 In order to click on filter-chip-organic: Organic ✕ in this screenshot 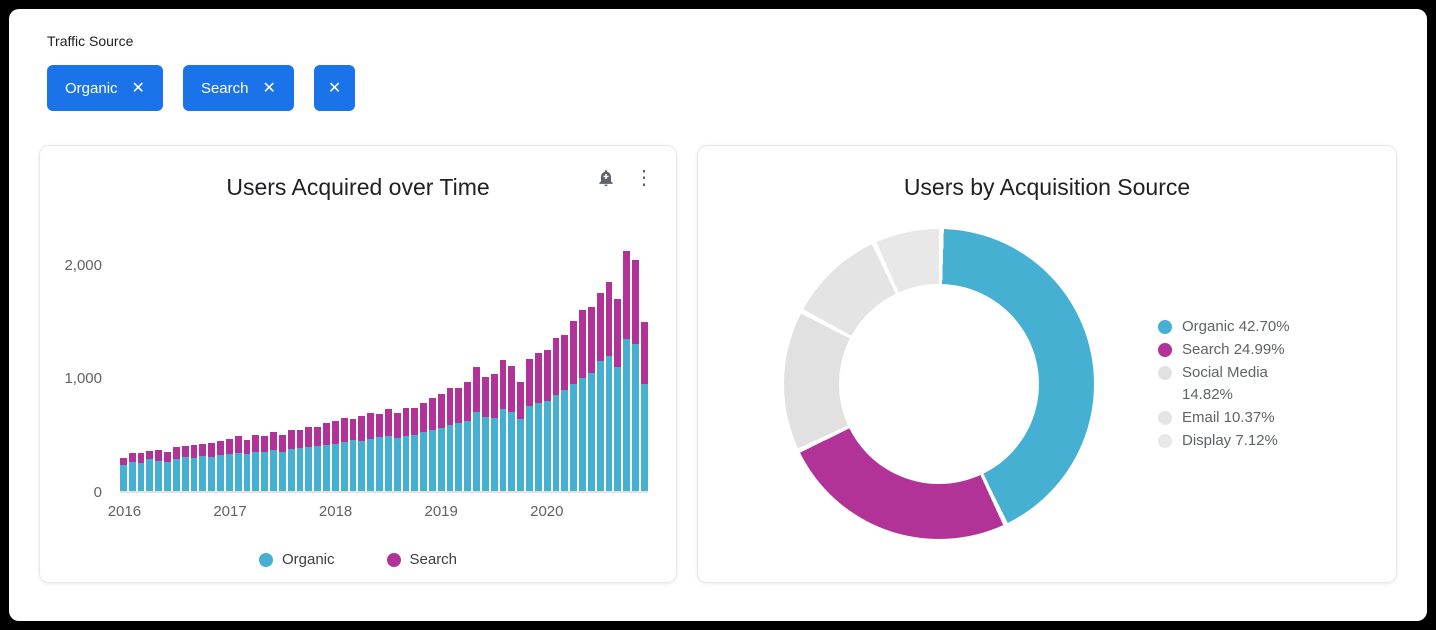, I will do `click(105, 88)`.